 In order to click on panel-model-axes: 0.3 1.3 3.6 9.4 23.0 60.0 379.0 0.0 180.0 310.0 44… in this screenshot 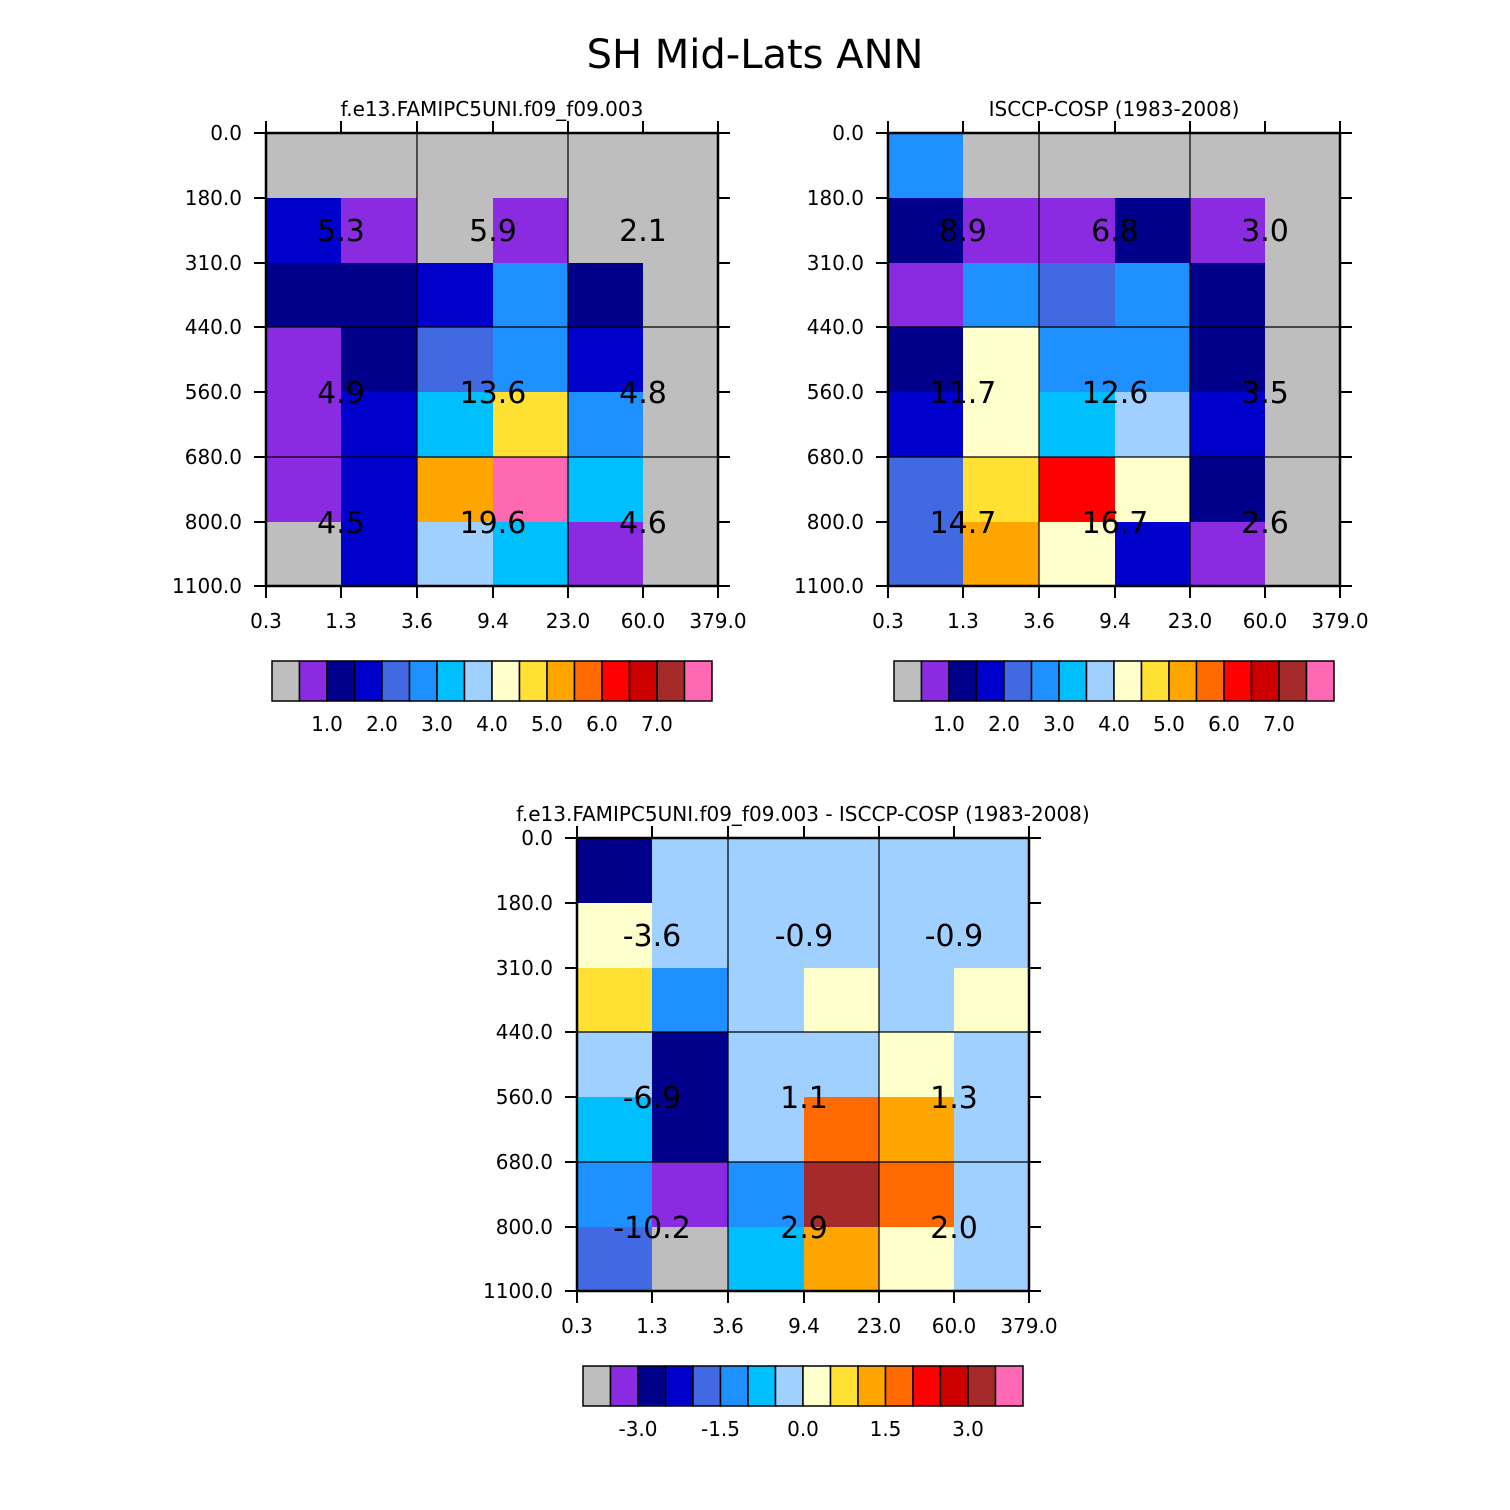, I will do `click(459, 377)`.